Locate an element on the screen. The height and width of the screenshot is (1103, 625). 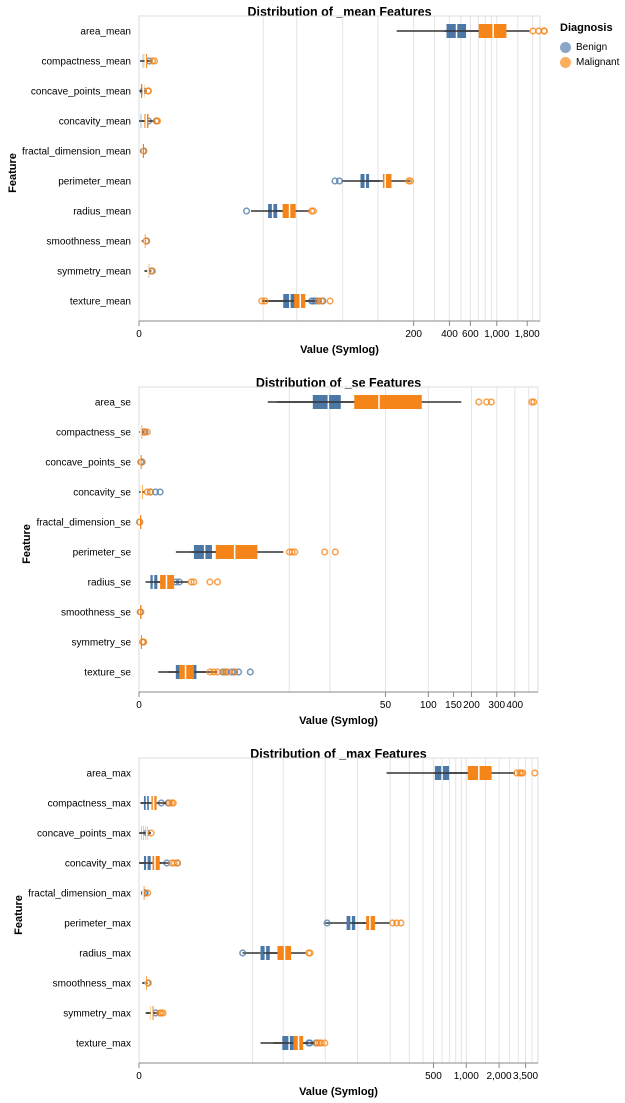
box-malignant-compactness_se is located at coordinates (145, 432).